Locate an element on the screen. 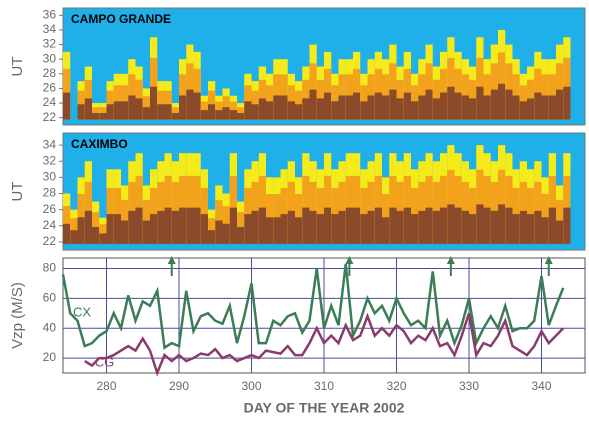 This screenshot has width=589, height=424. x-tick-label: 280 is located at coordinates (106, 386).